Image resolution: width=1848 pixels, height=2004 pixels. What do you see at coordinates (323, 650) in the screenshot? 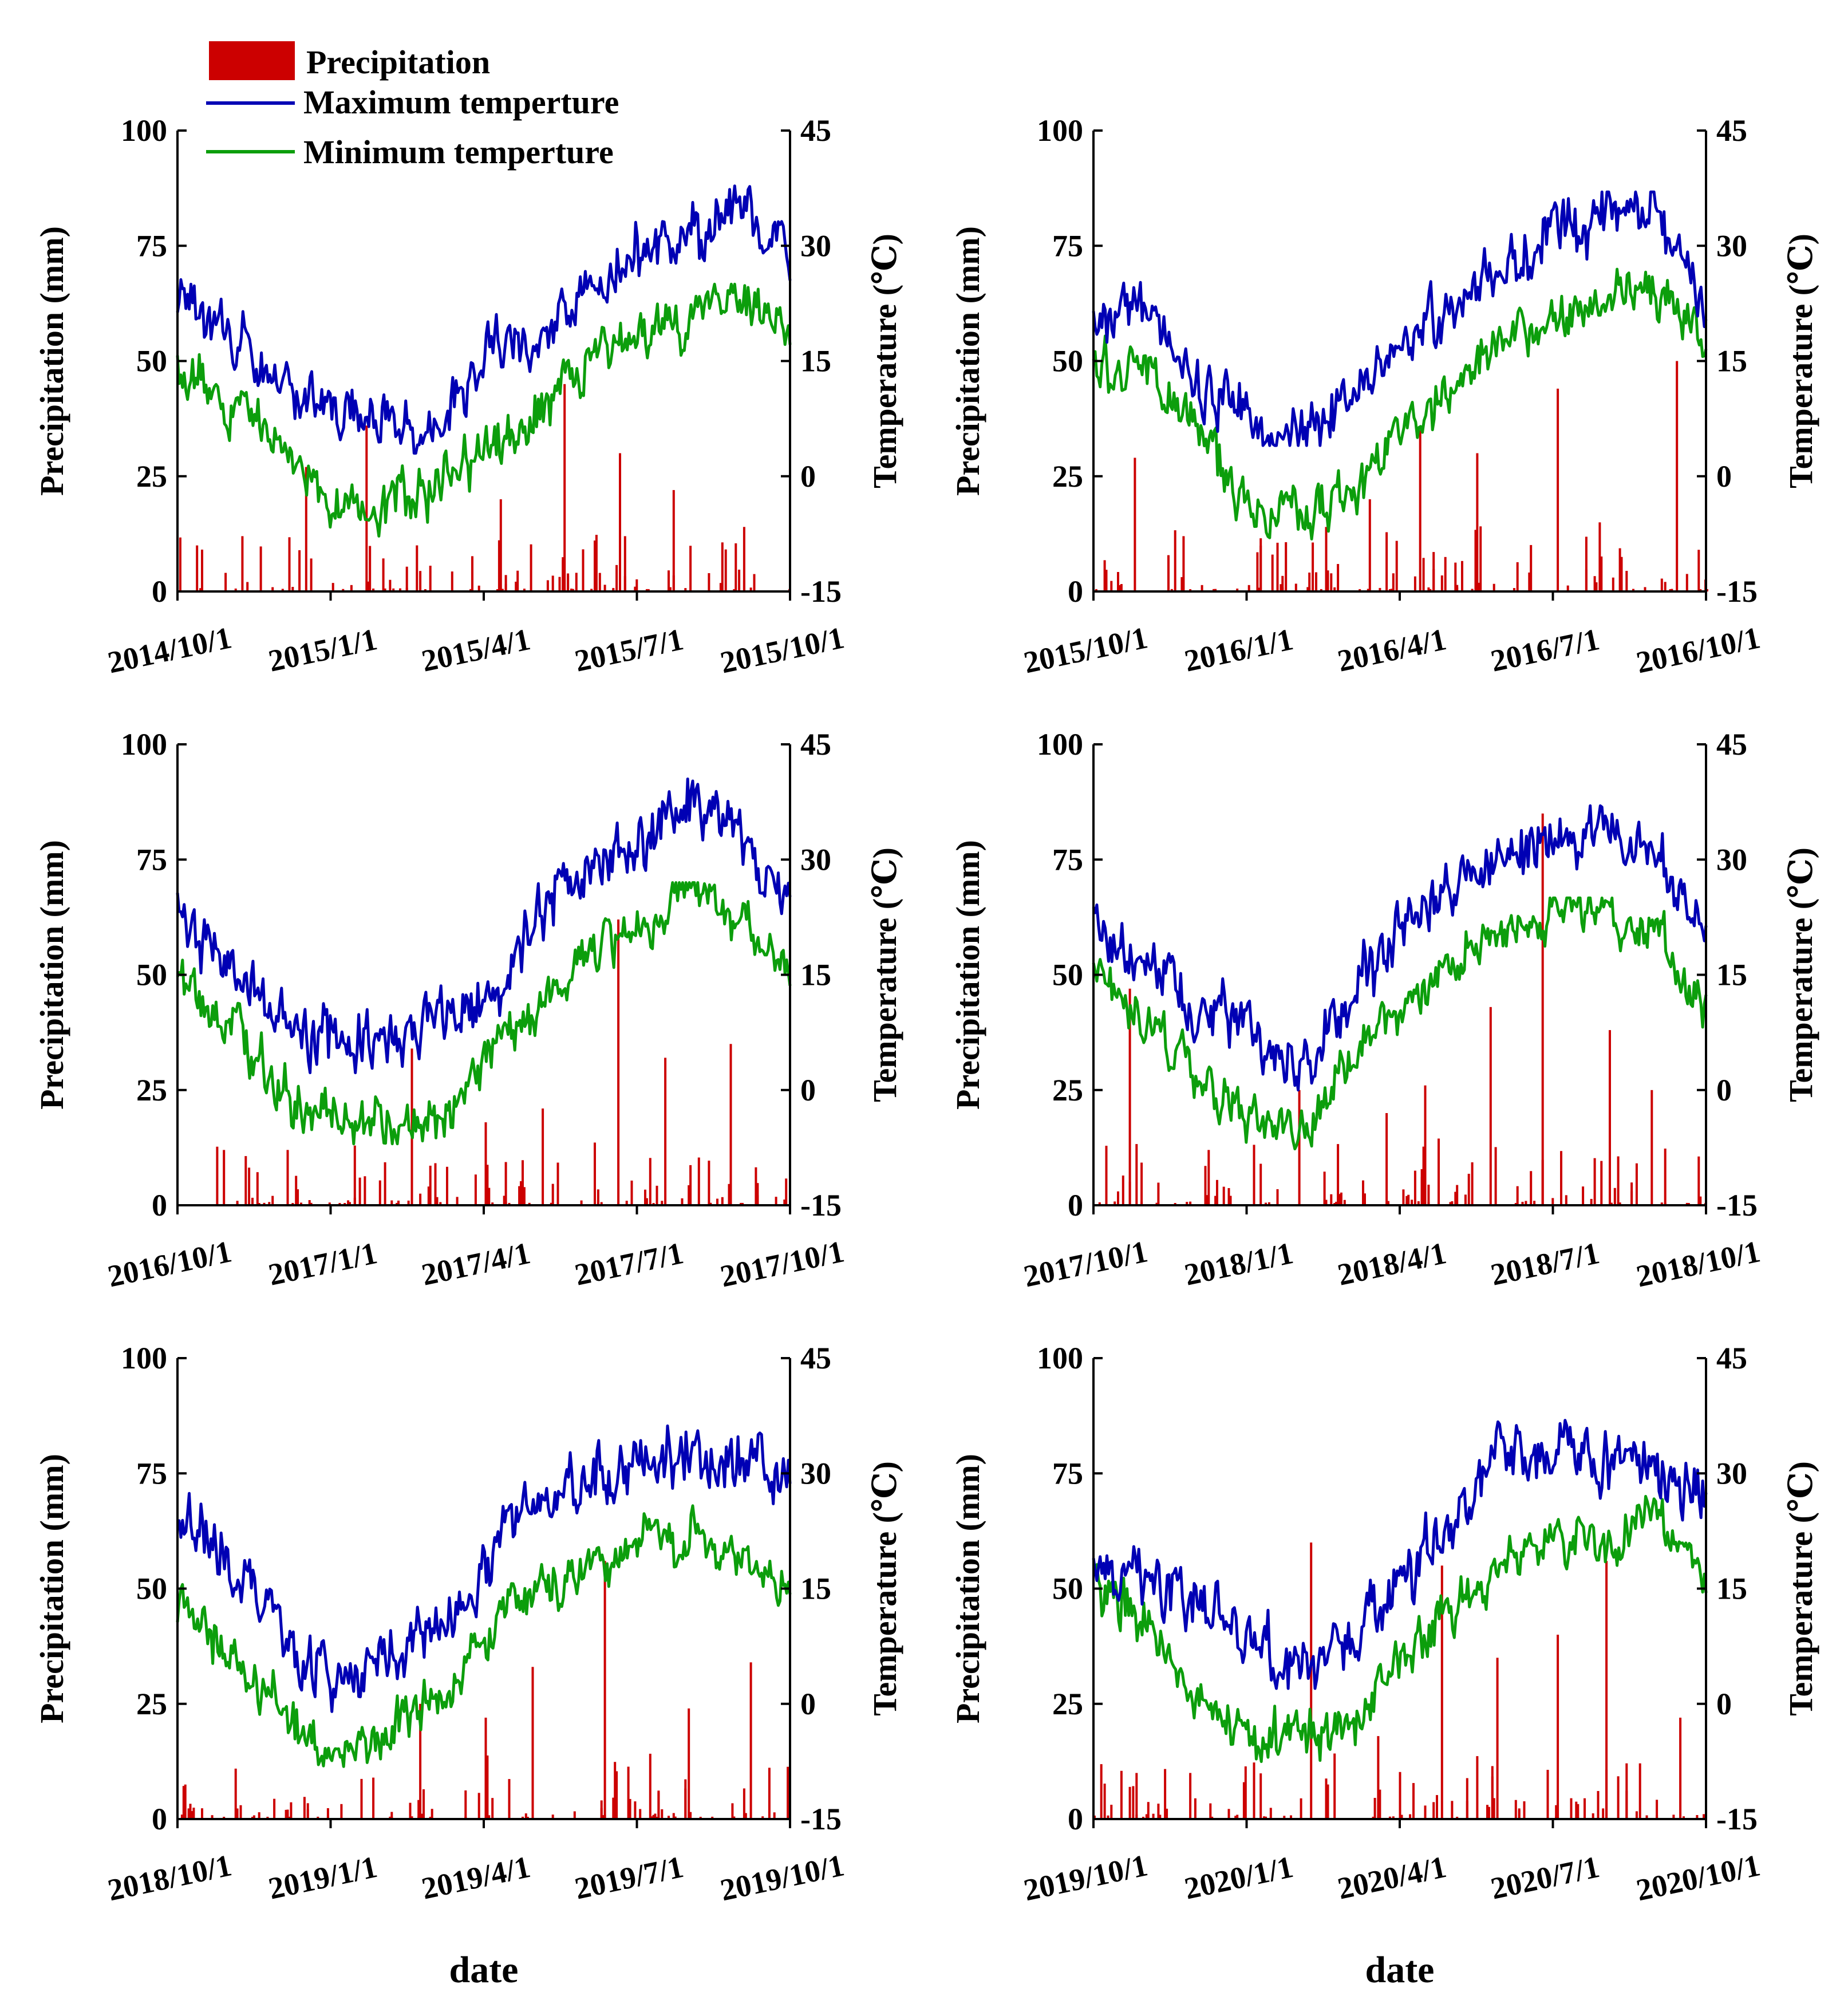
I see `x-tick-label: 2015/1/1` at bounding box center [323, 650].